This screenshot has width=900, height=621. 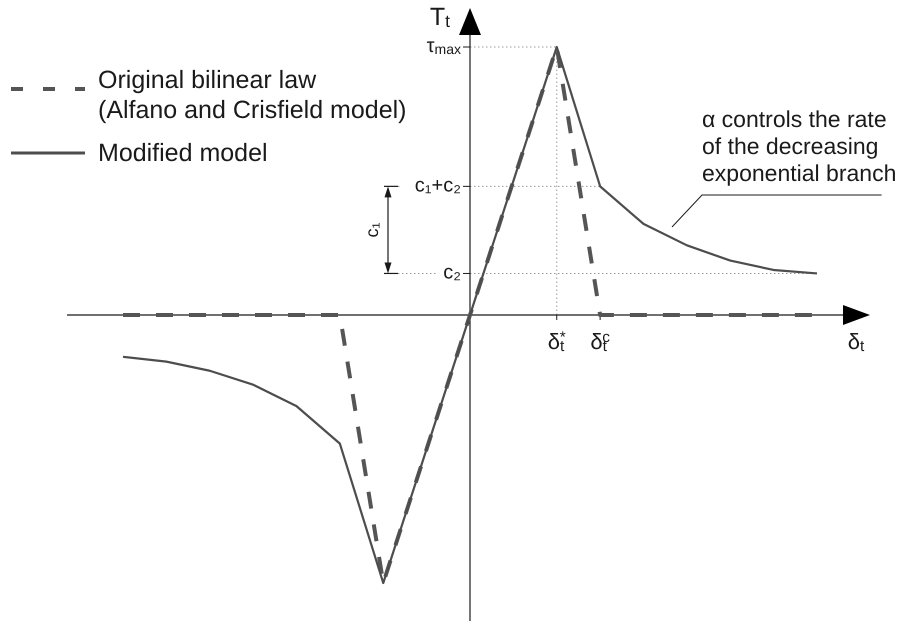 What do you see at coordinates (856, 342) in the screenshot?
I see `x-axis-title: δ$_{t}$` at bounding box center [856, 342].